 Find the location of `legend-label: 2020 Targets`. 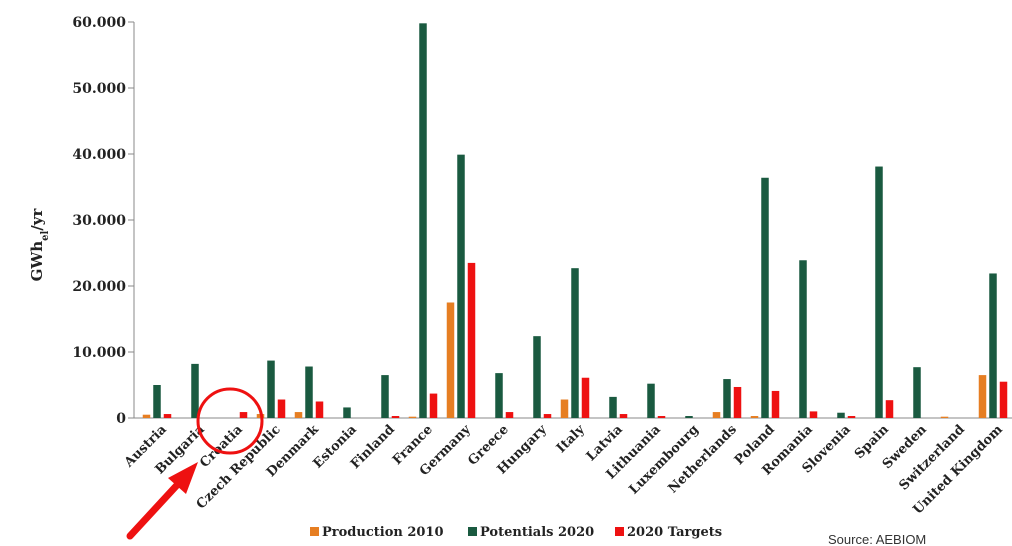

legend-label: 2020 Targets is located at coordinates (674, 532).